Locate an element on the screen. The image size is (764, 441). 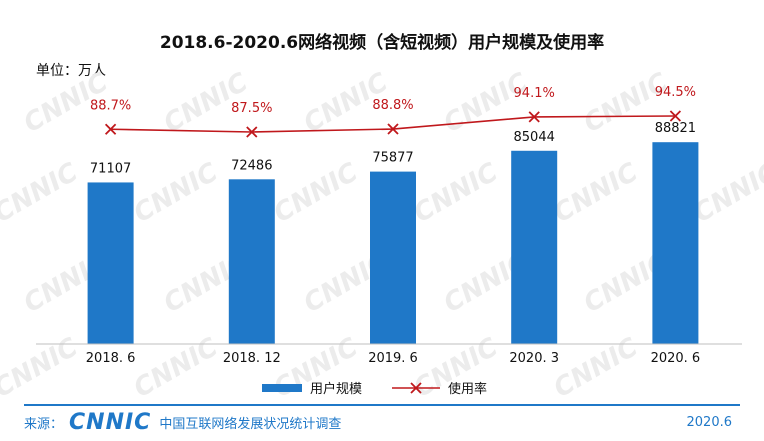
footer-divider is located at coordinates (382, 405).